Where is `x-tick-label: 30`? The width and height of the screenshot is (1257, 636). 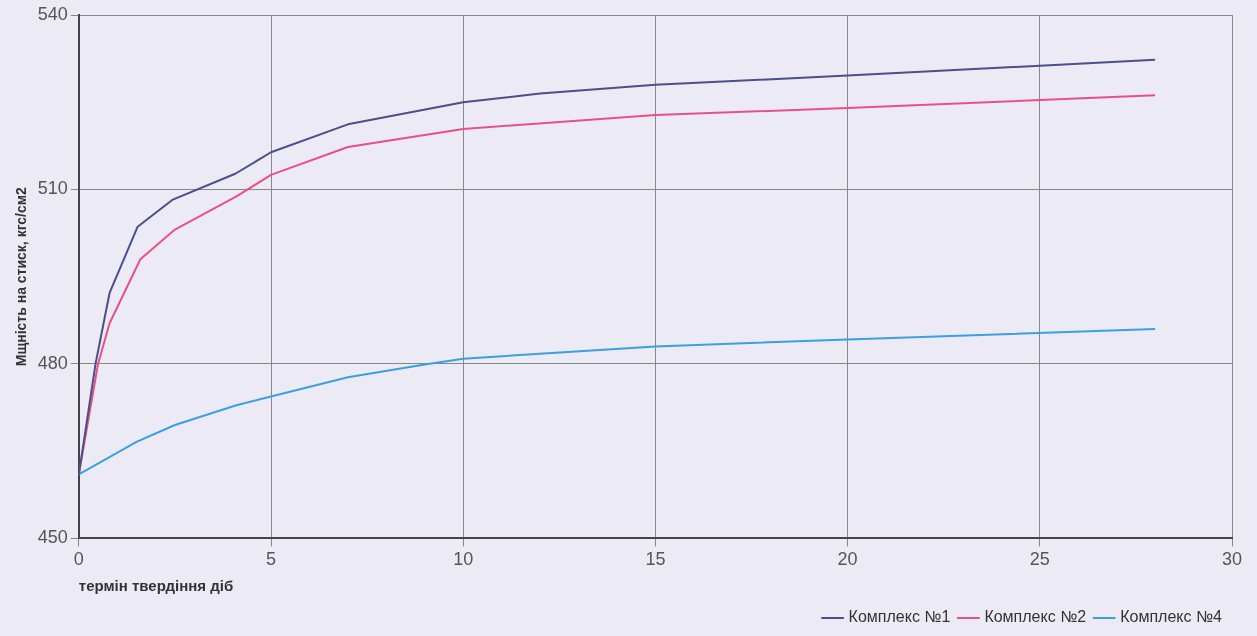 x-tick-label: 30 is located at coordinates (1232, 559).